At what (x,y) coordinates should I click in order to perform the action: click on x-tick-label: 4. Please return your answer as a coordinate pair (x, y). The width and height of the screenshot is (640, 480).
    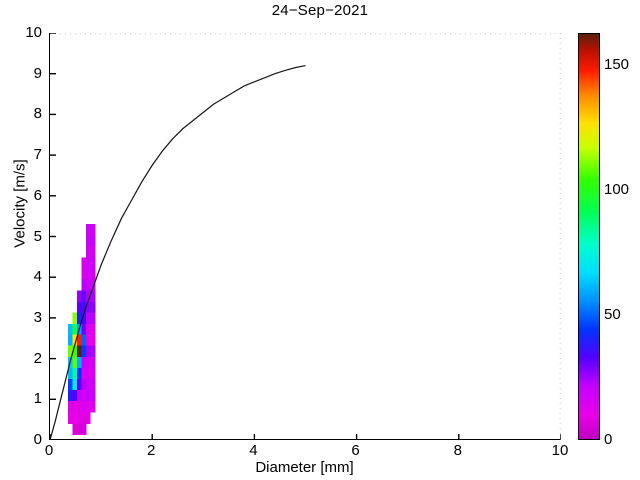
    Looking at the image, I should click on (253, 450).